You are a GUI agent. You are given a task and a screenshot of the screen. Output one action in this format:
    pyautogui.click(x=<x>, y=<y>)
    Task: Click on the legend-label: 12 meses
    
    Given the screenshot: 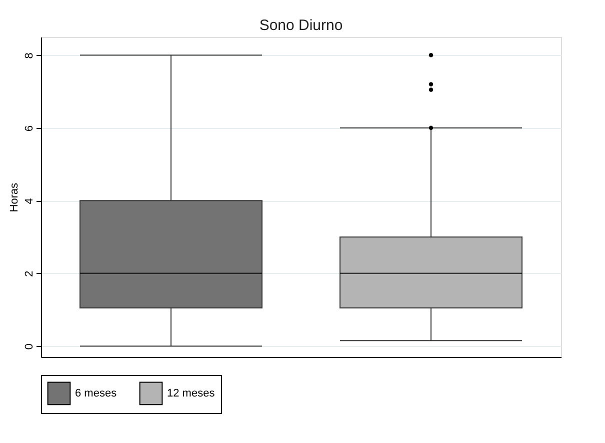 What is the action you would take?
    pyautogui.click(x=191, y=393)
    